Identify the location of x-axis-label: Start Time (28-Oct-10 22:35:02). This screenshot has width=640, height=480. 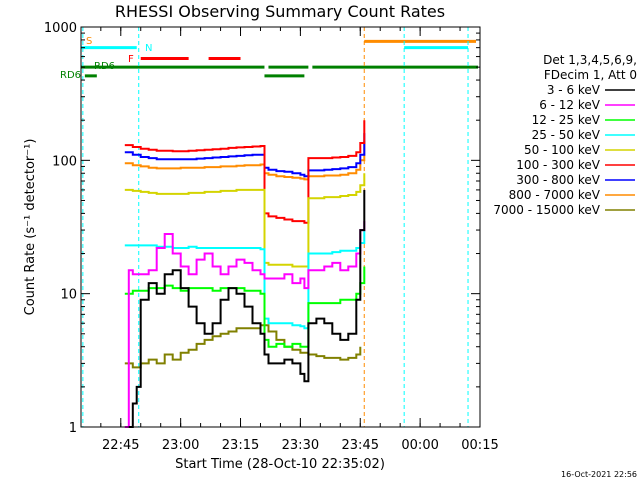
(280, 464).